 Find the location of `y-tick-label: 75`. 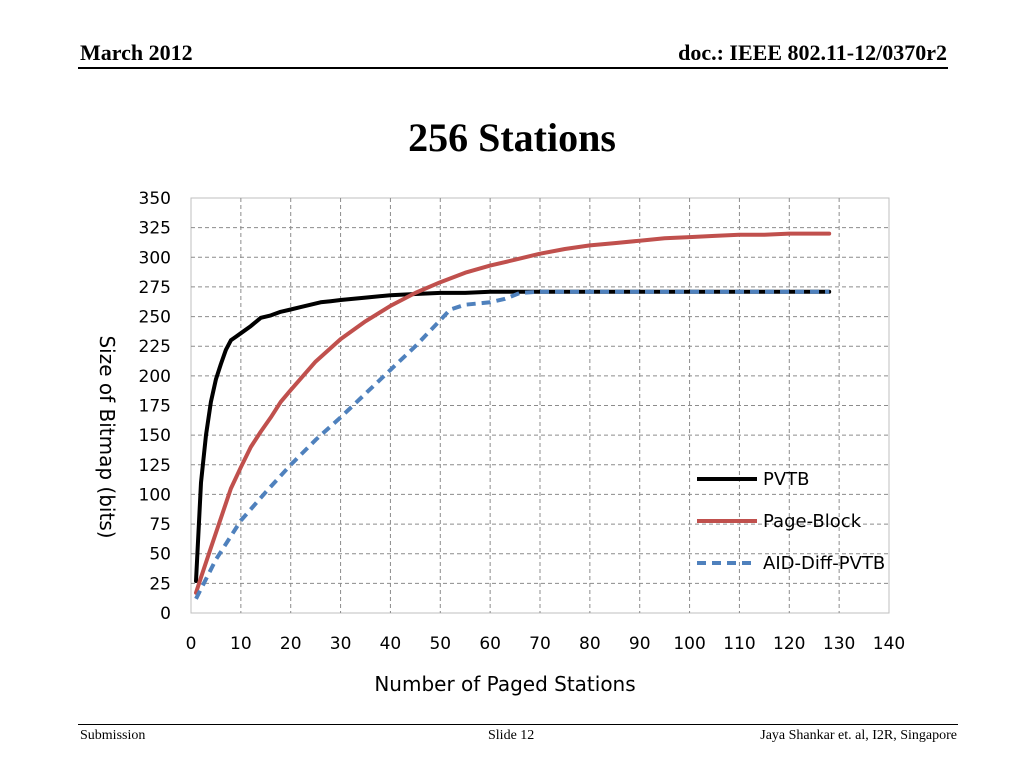

y-tick-label: 75 is located at coordinates (160, 525).